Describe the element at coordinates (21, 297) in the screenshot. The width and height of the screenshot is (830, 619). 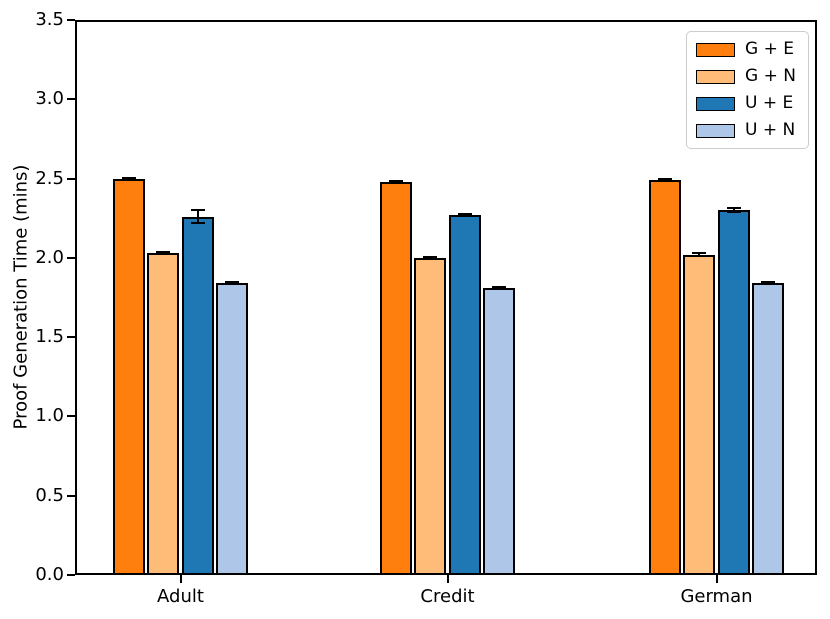
I see `y-axis-label: Proof Generation Time (mins)` at that location.